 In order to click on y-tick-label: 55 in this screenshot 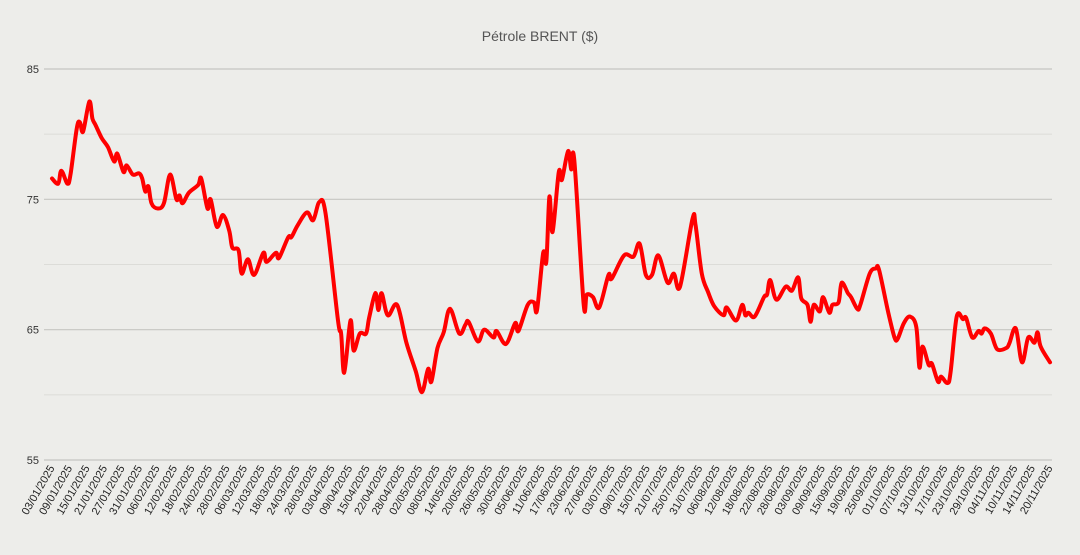, I will do `click(33, 461)`.